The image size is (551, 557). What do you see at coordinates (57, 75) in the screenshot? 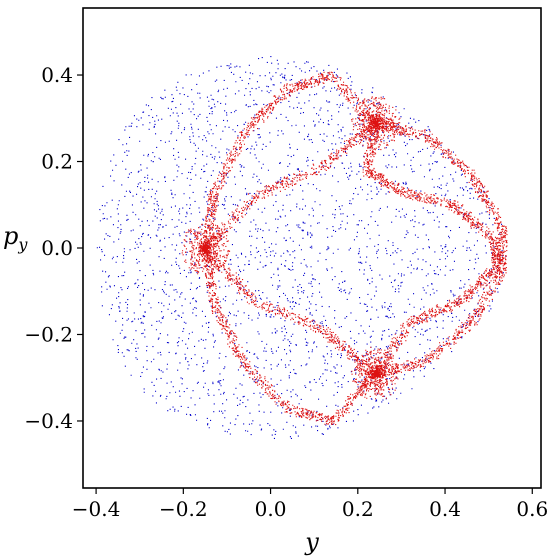
I see `y-tick-label: 0.4` at bounding box center [57, 75].